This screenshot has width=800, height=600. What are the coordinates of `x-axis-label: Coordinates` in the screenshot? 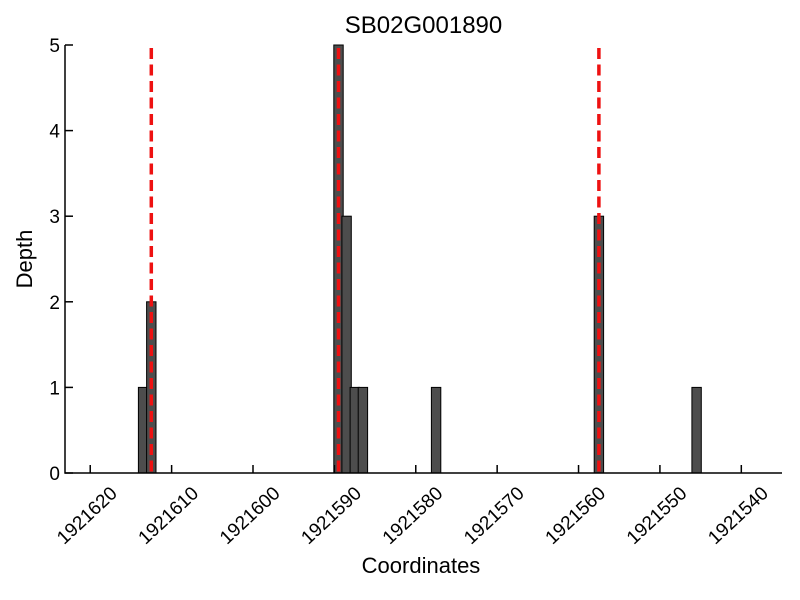 It's located at (421, 565).